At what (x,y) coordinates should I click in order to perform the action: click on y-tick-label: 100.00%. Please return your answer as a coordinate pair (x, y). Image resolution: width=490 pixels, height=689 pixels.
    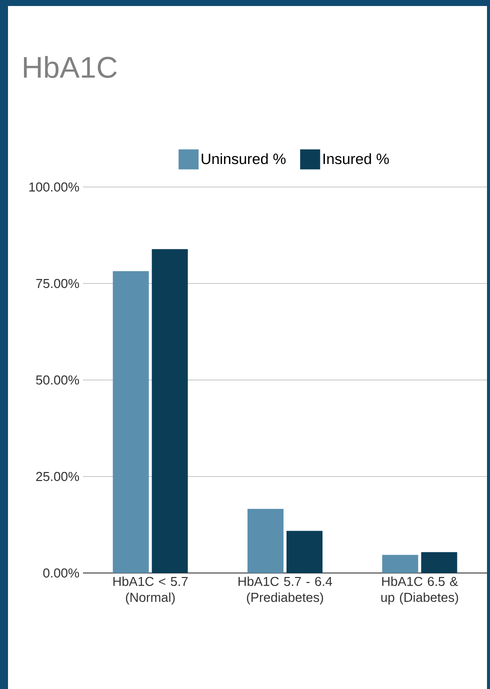
    Looking at the image, I should click on (54, 187).